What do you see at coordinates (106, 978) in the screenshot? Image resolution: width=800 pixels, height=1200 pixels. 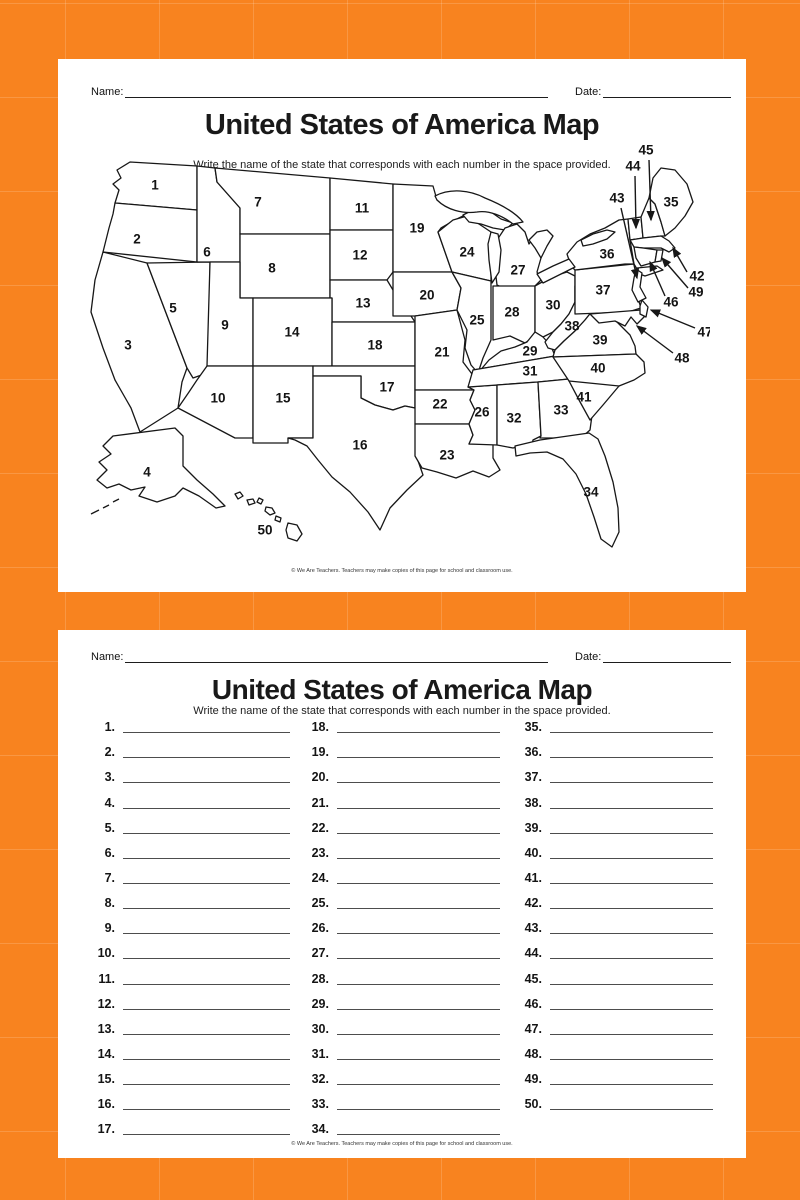 I see `answer-number: 11.` at bounding box center [106, 978].